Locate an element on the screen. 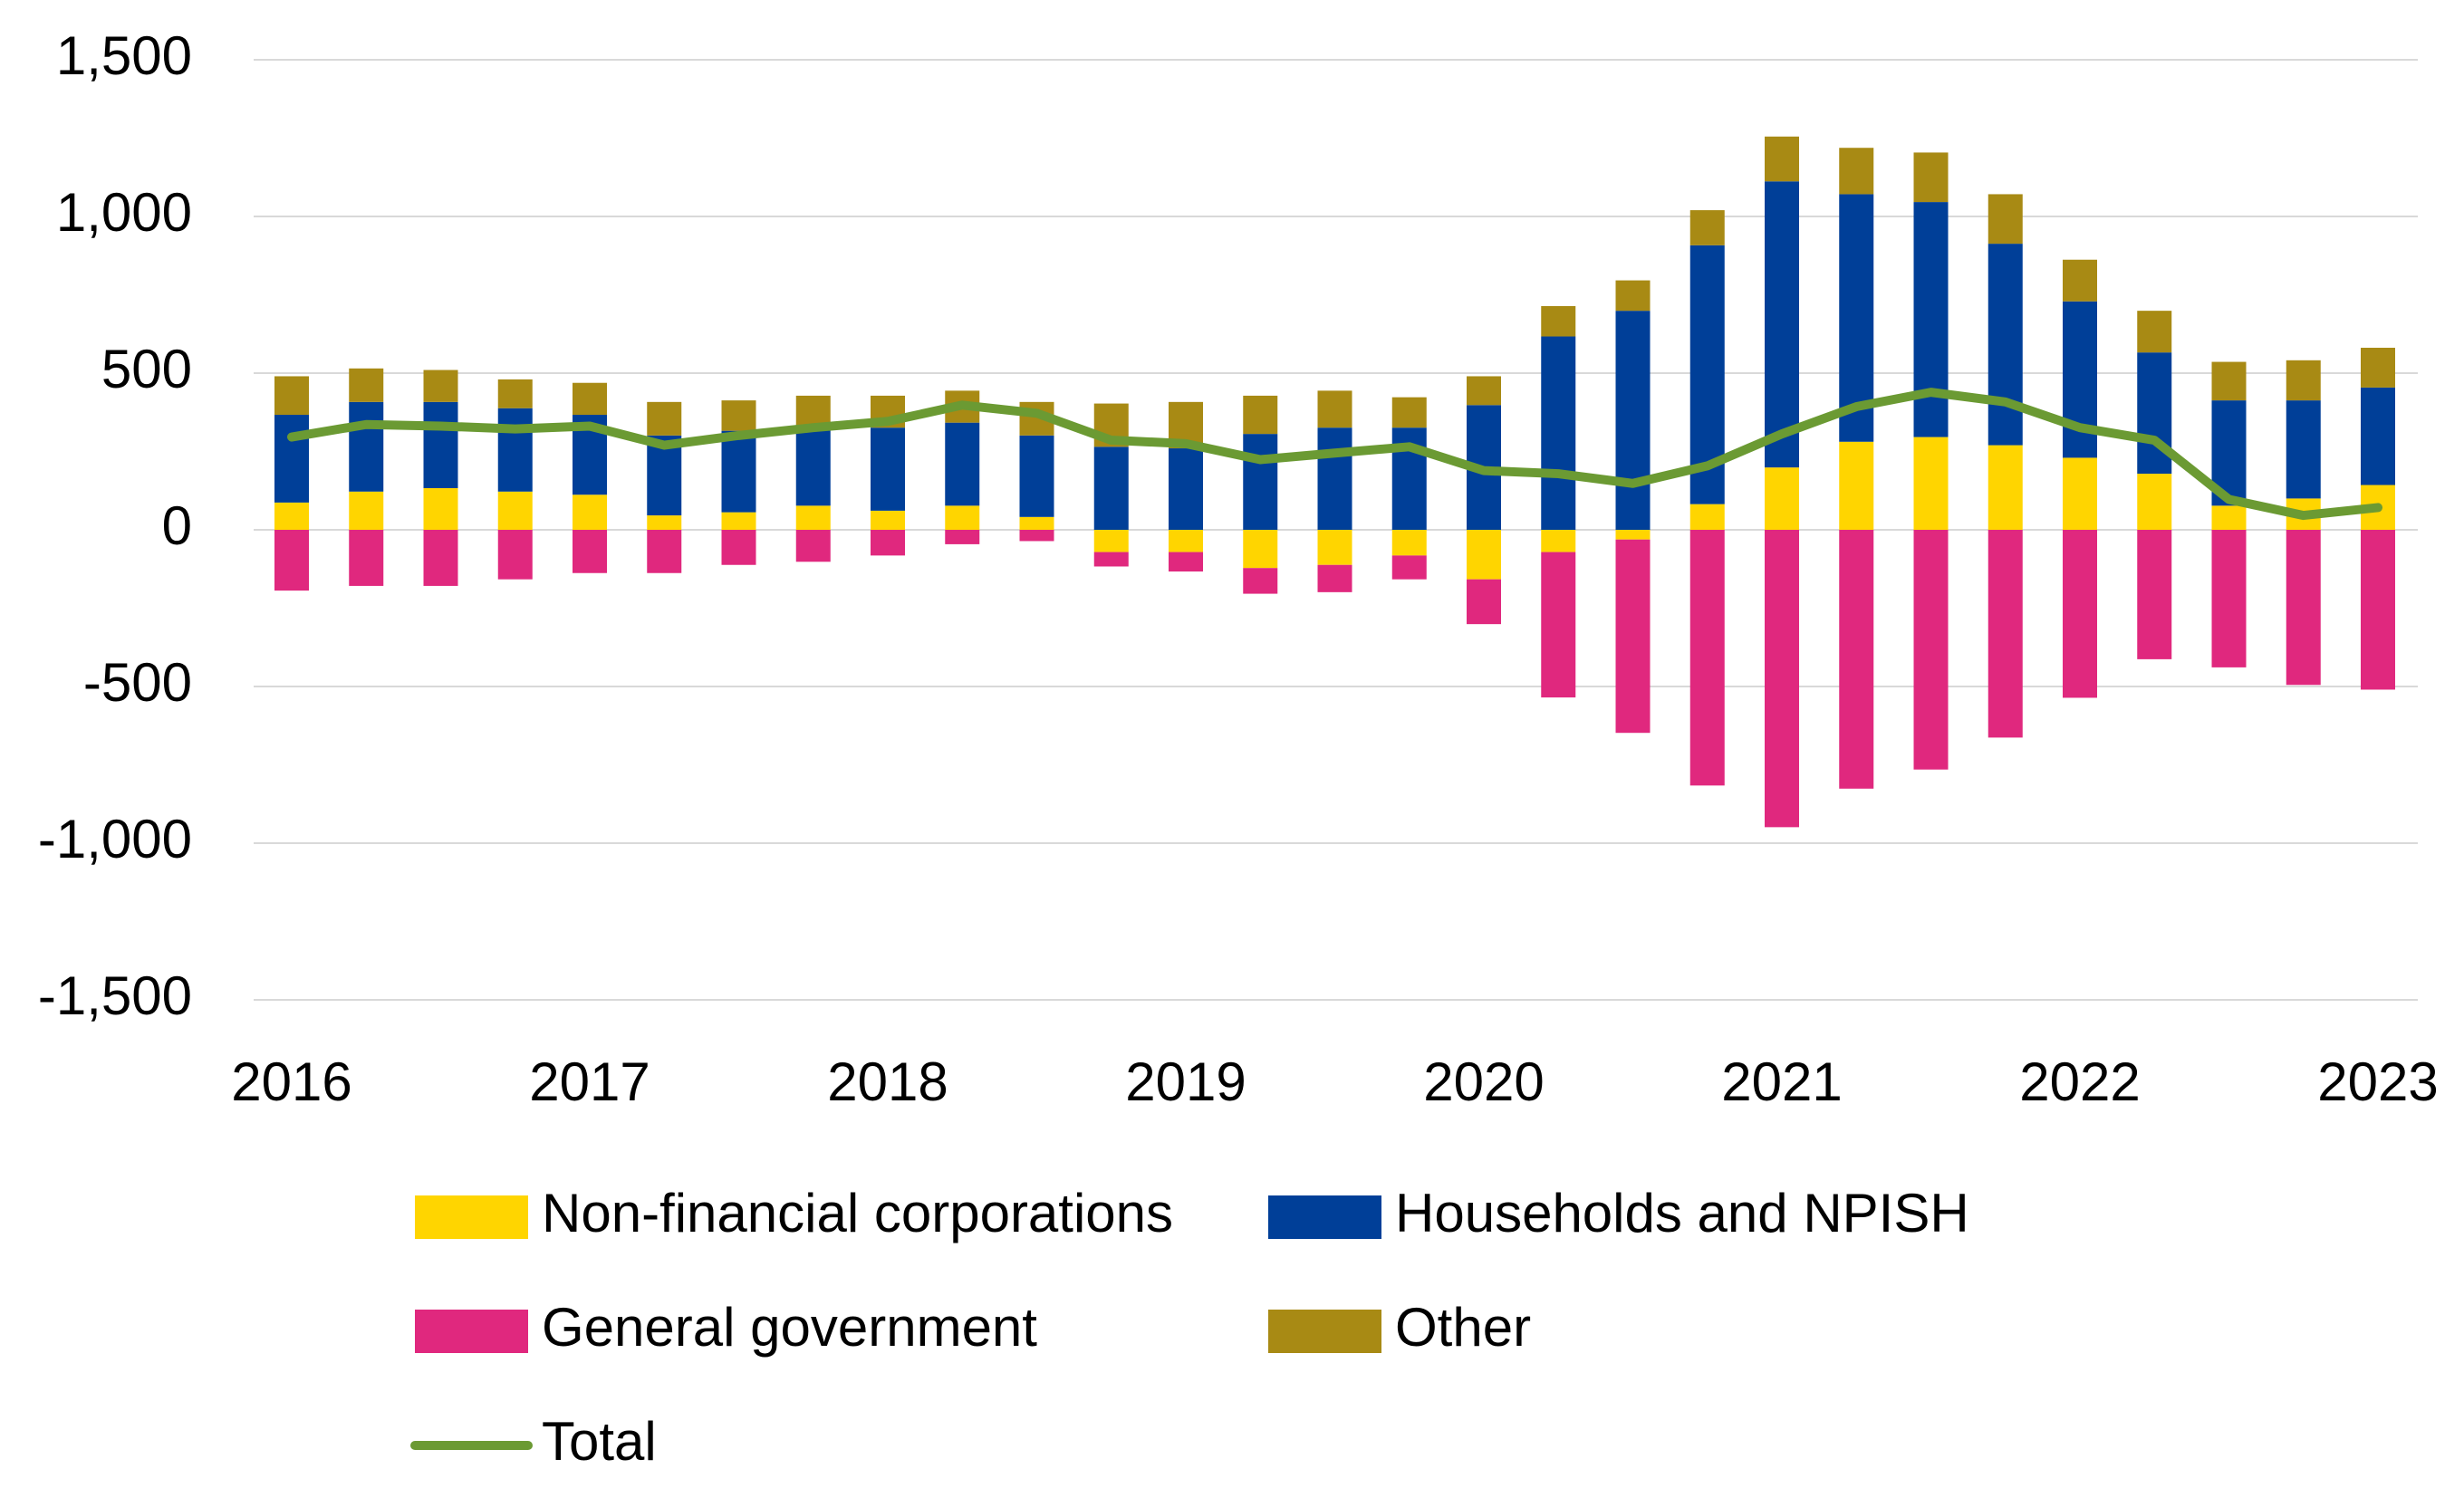 The height and width of the screenshot is (1488, 2464). x-tick-label: 2023 is located at coordinates (2377, 1081).